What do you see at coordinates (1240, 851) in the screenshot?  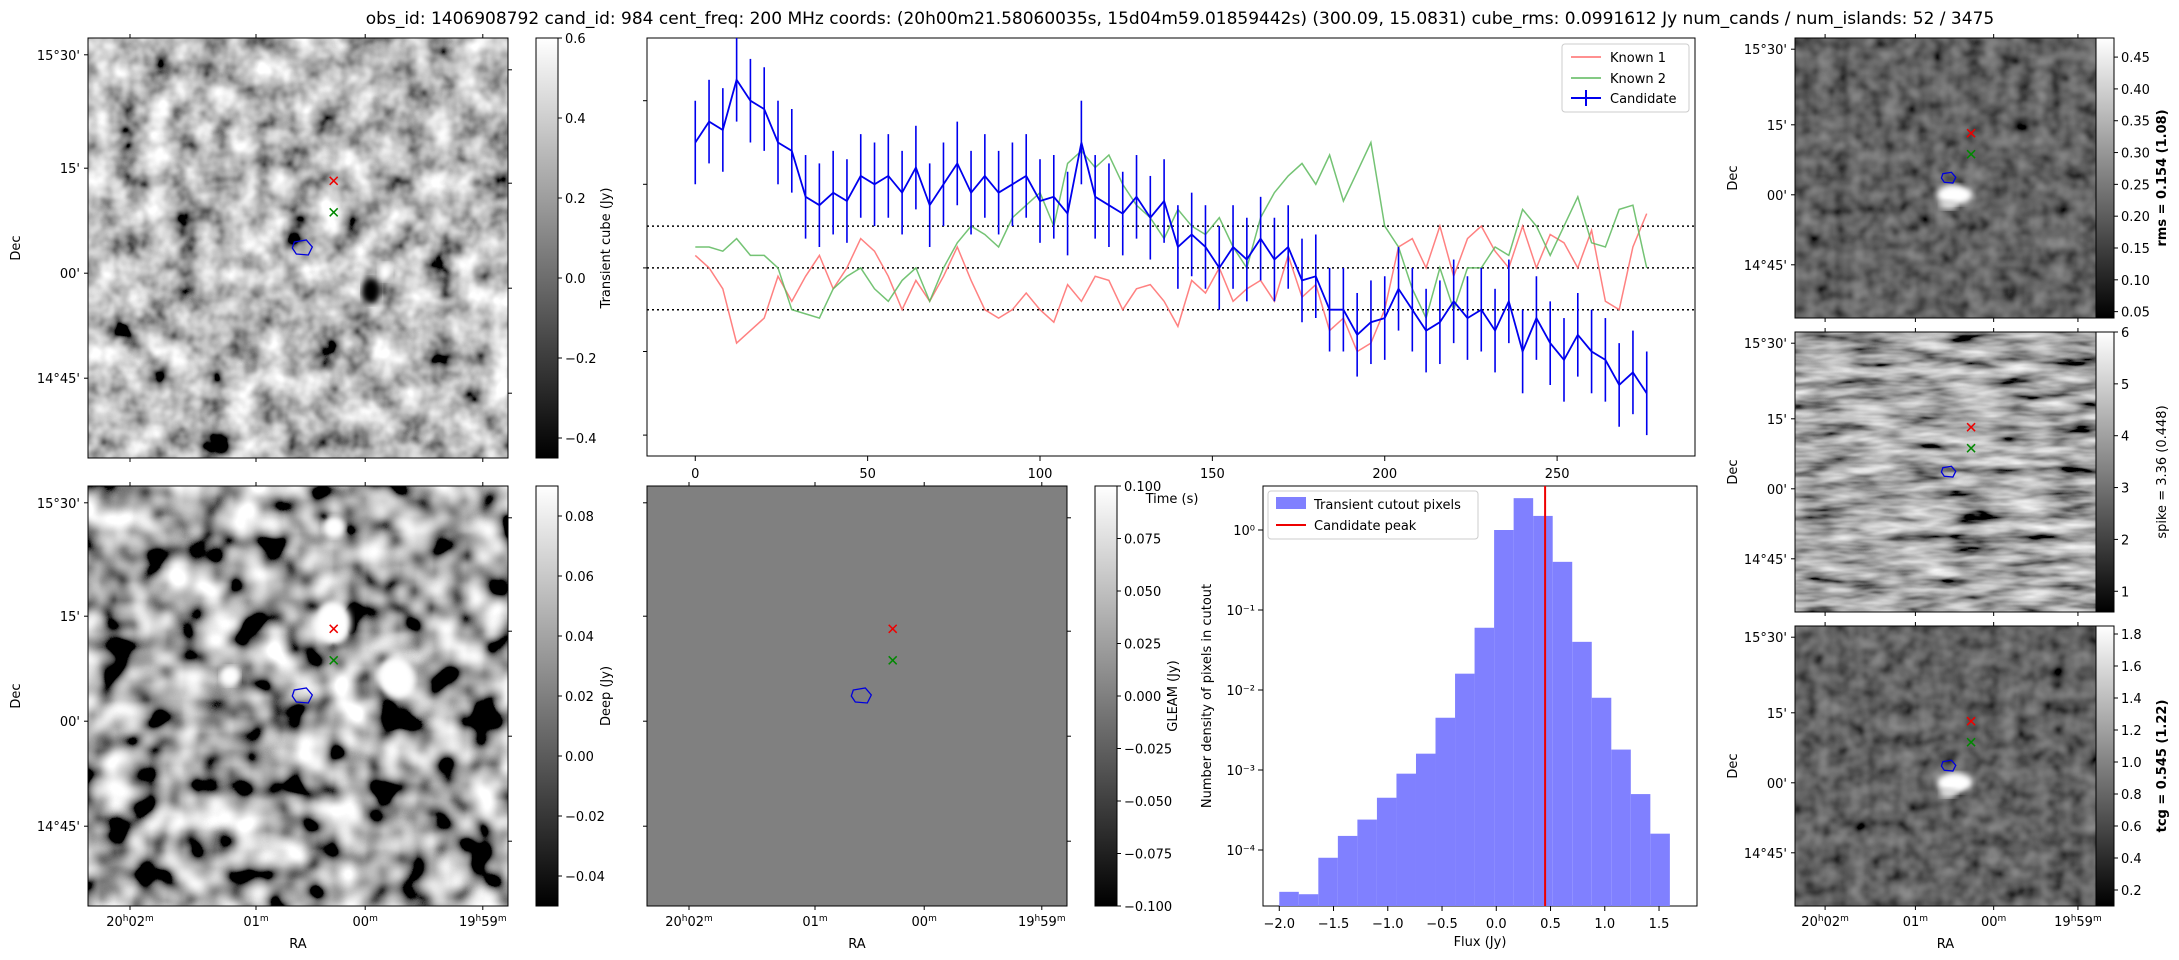 I see `ytick-label: 10⁻⁴` at bounding box center [1240, 851].